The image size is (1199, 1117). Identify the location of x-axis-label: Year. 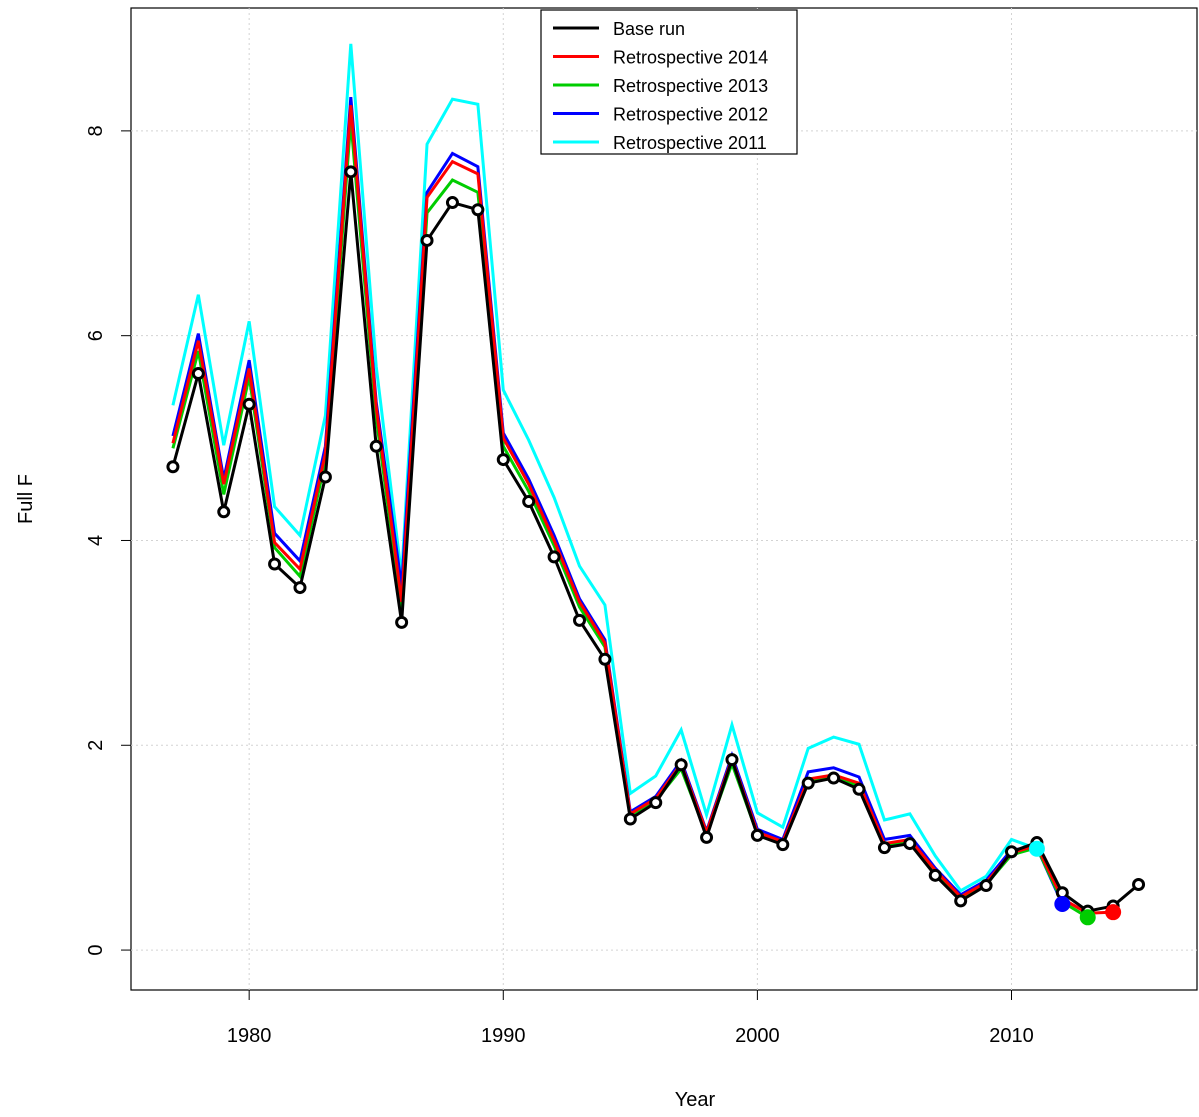
(695, 1100).